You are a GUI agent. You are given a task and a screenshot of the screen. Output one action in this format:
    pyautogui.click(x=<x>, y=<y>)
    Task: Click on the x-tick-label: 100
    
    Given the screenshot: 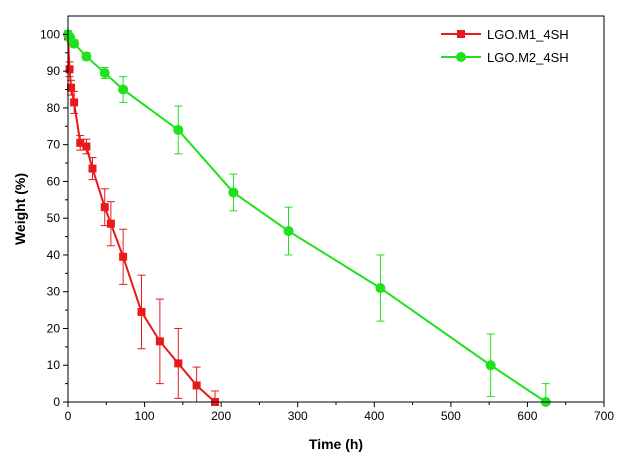 What is the action you would take?
    pyautogui.click(x=145, y=416)
    